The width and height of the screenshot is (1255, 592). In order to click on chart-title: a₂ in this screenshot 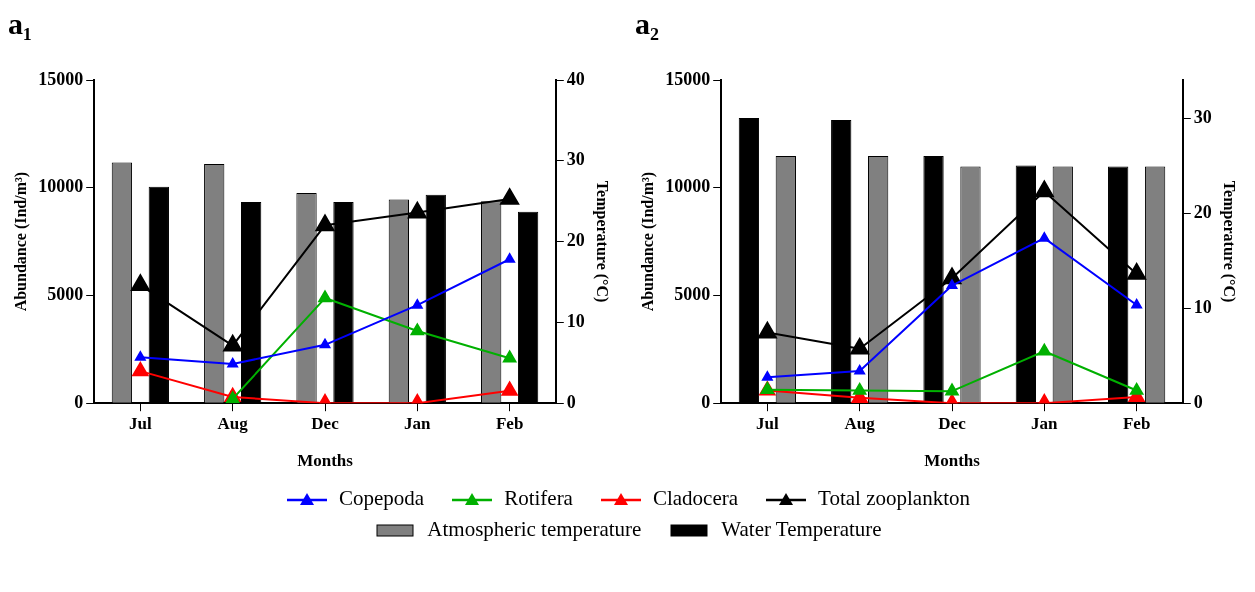, I will do `click(647, 23)`.